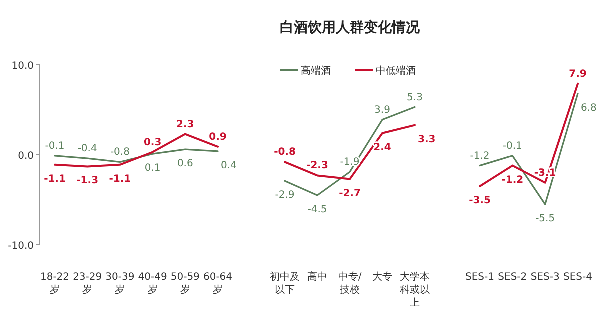 The width and height of the screenshot is (600, 334). Describe the element at coordinates (285, 196) in the screenshot. I see `data-label: -2.9` at that location.